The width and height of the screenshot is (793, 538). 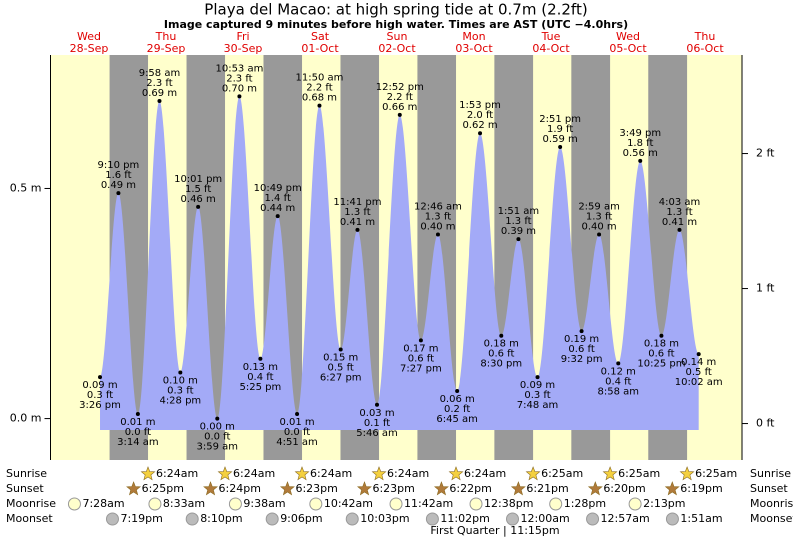 What do you see at coordinates (628, 36) in the screenshot?
I see `day-weekday: Wed` at bounding box center [628, 36].